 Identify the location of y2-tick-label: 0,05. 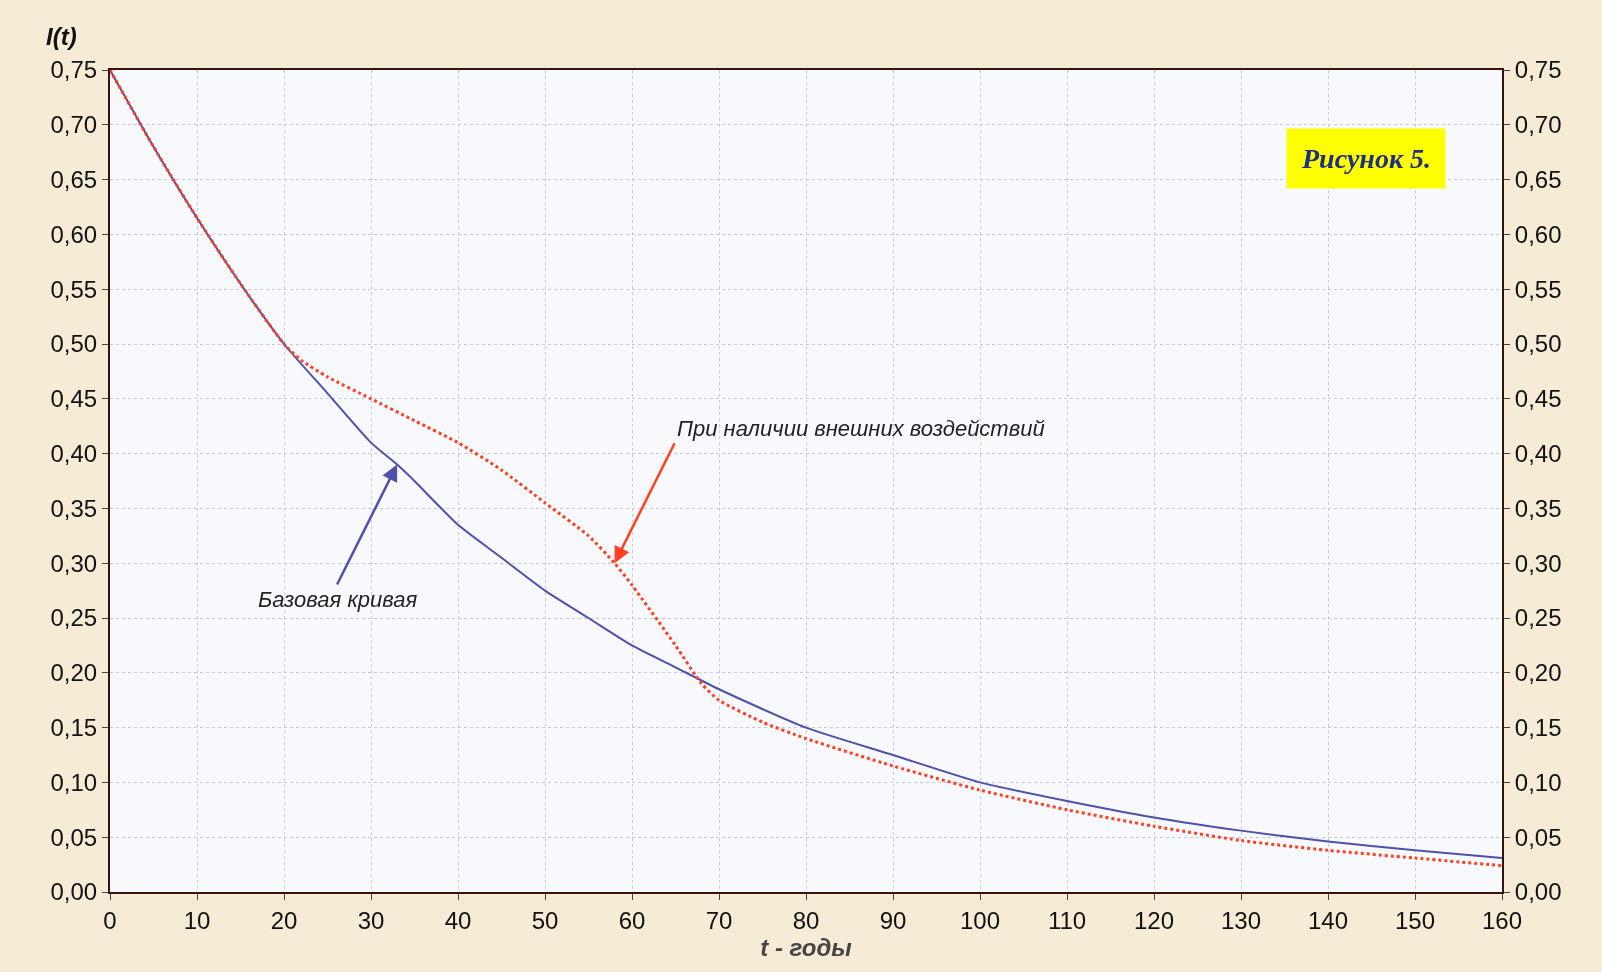
(1538, 837).